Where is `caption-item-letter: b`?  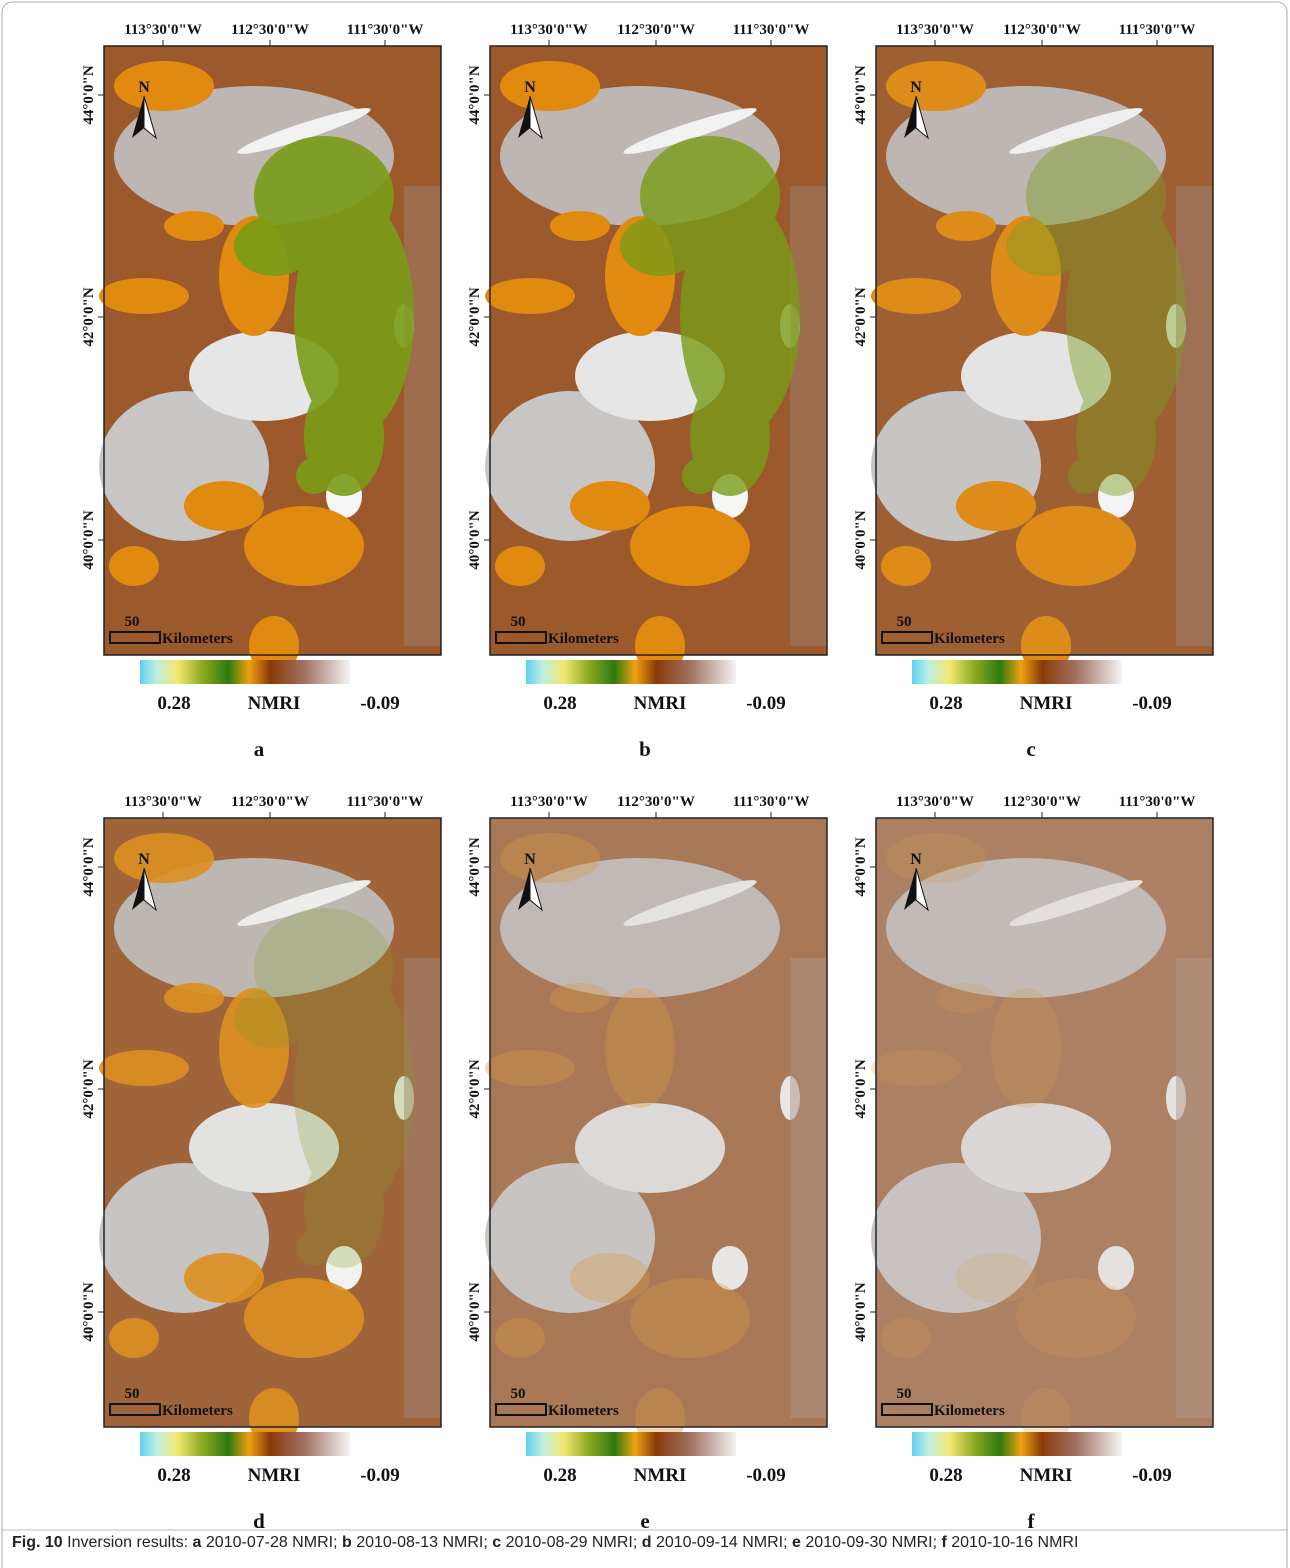 caption-item-letter: b is located at coordinates (346, 1542).